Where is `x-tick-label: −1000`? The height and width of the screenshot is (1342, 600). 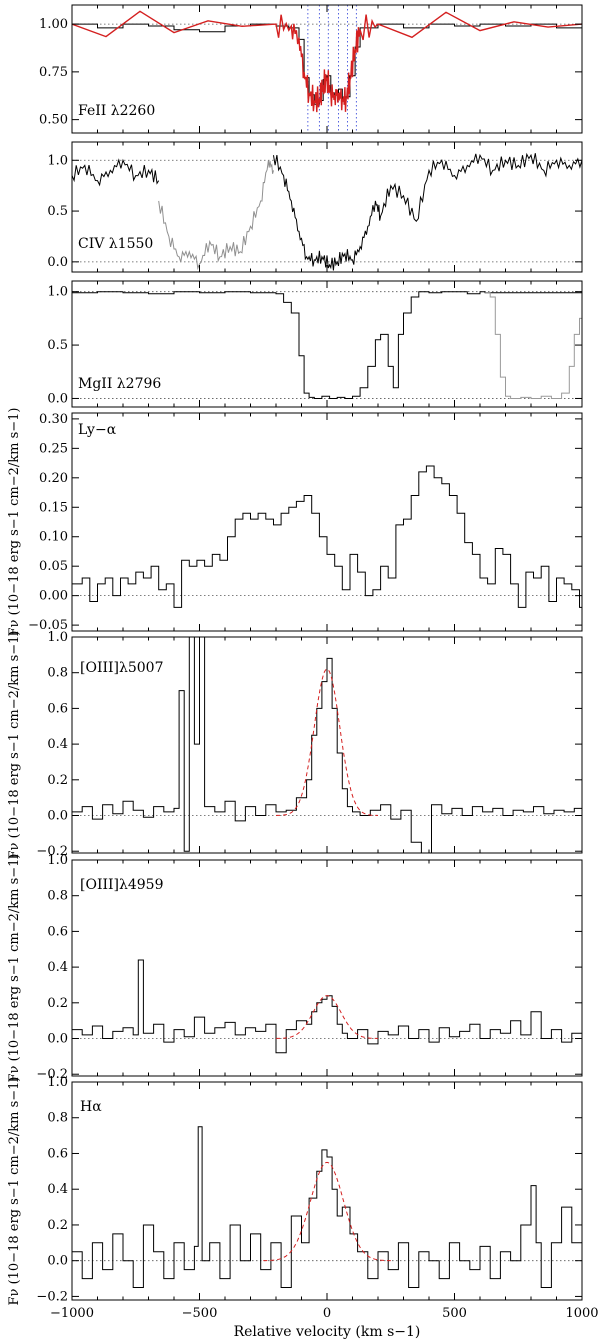 x-tick-label: −1000 is located at coordinates (72, 1313).